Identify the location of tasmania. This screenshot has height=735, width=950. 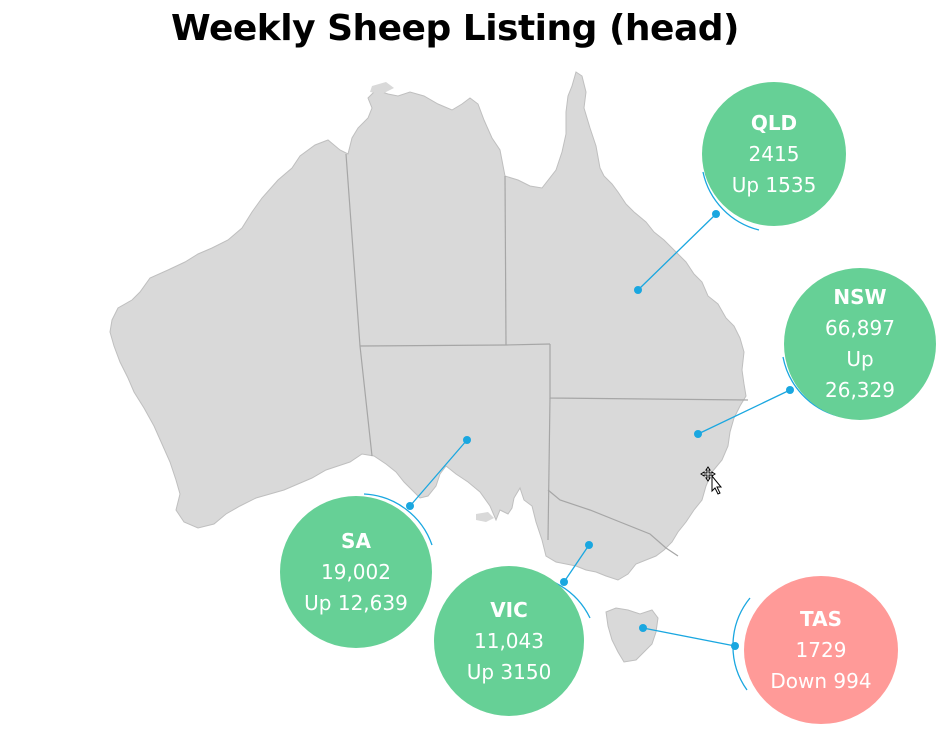
(632, 635).